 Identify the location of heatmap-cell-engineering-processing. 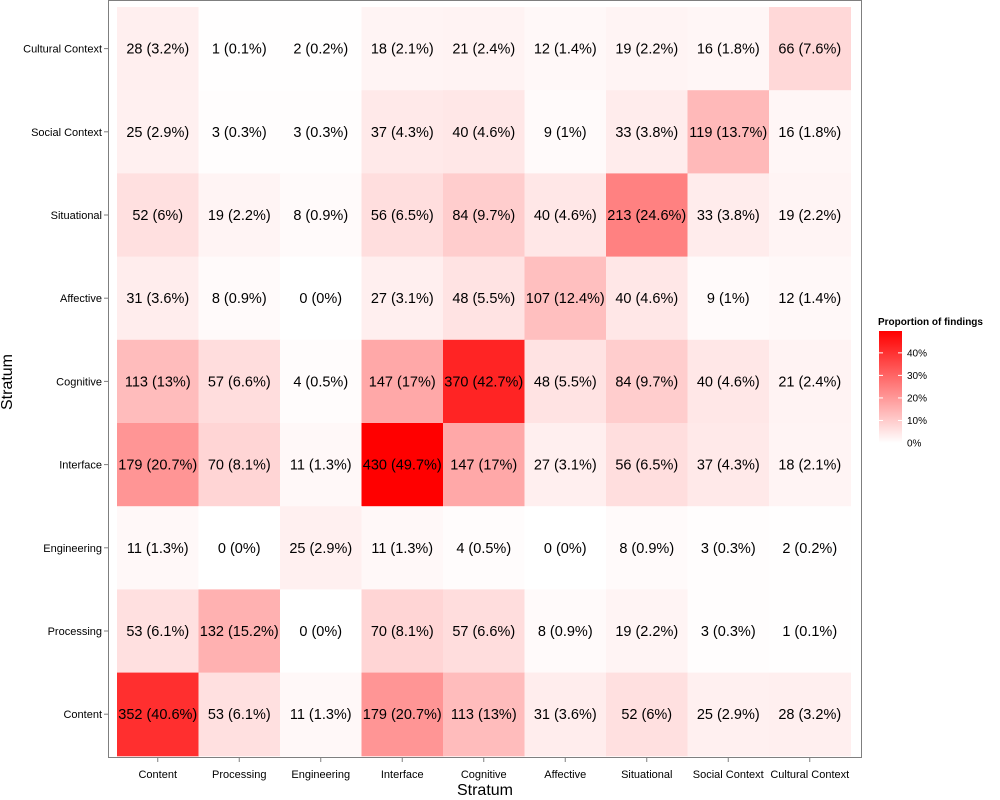
(239, 548).